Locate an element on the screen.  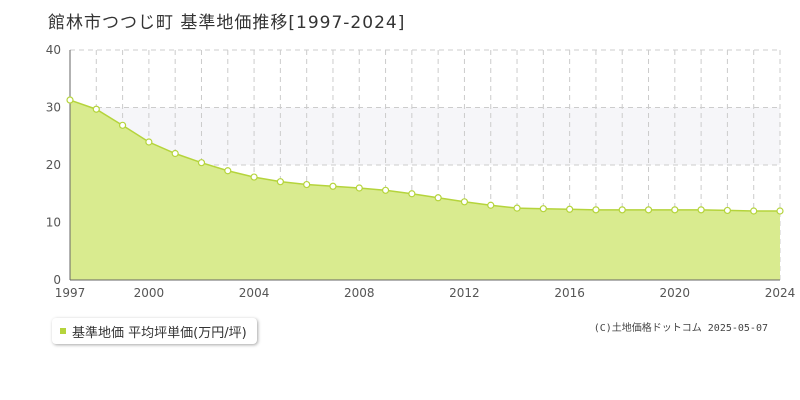
x-tick-label: 2020 is located at coordinates (675, 293).